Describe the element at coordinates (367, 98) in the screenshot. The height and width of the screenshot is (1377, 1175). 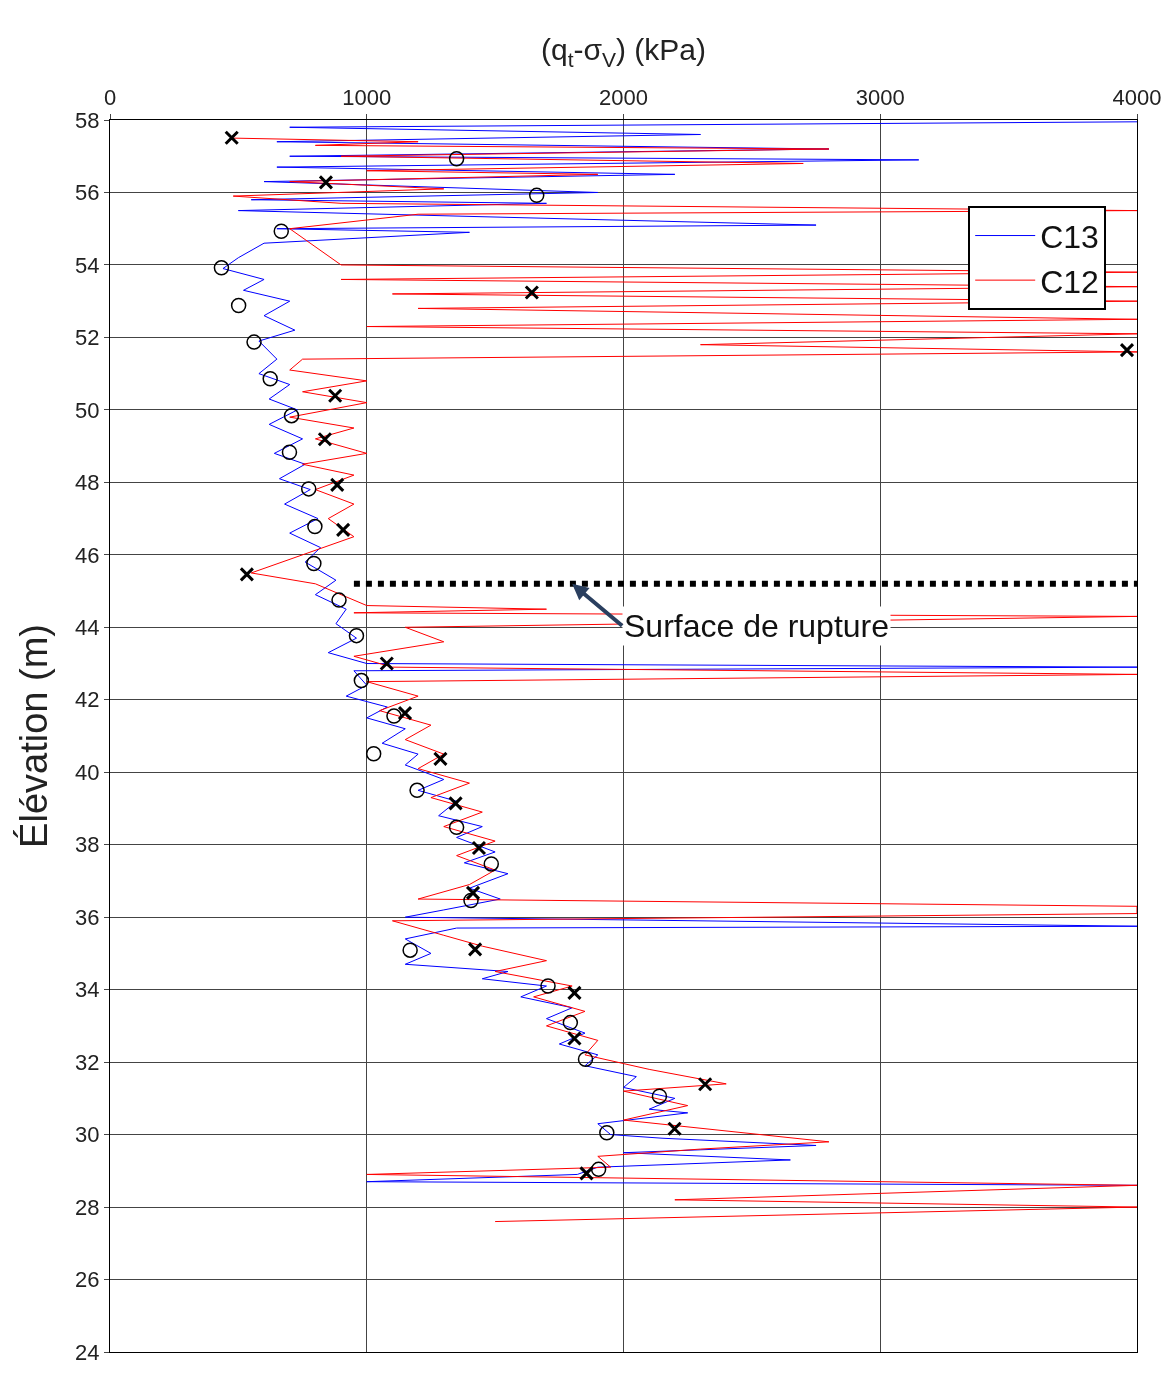
I see `x-tick-label: 1000` at that location.